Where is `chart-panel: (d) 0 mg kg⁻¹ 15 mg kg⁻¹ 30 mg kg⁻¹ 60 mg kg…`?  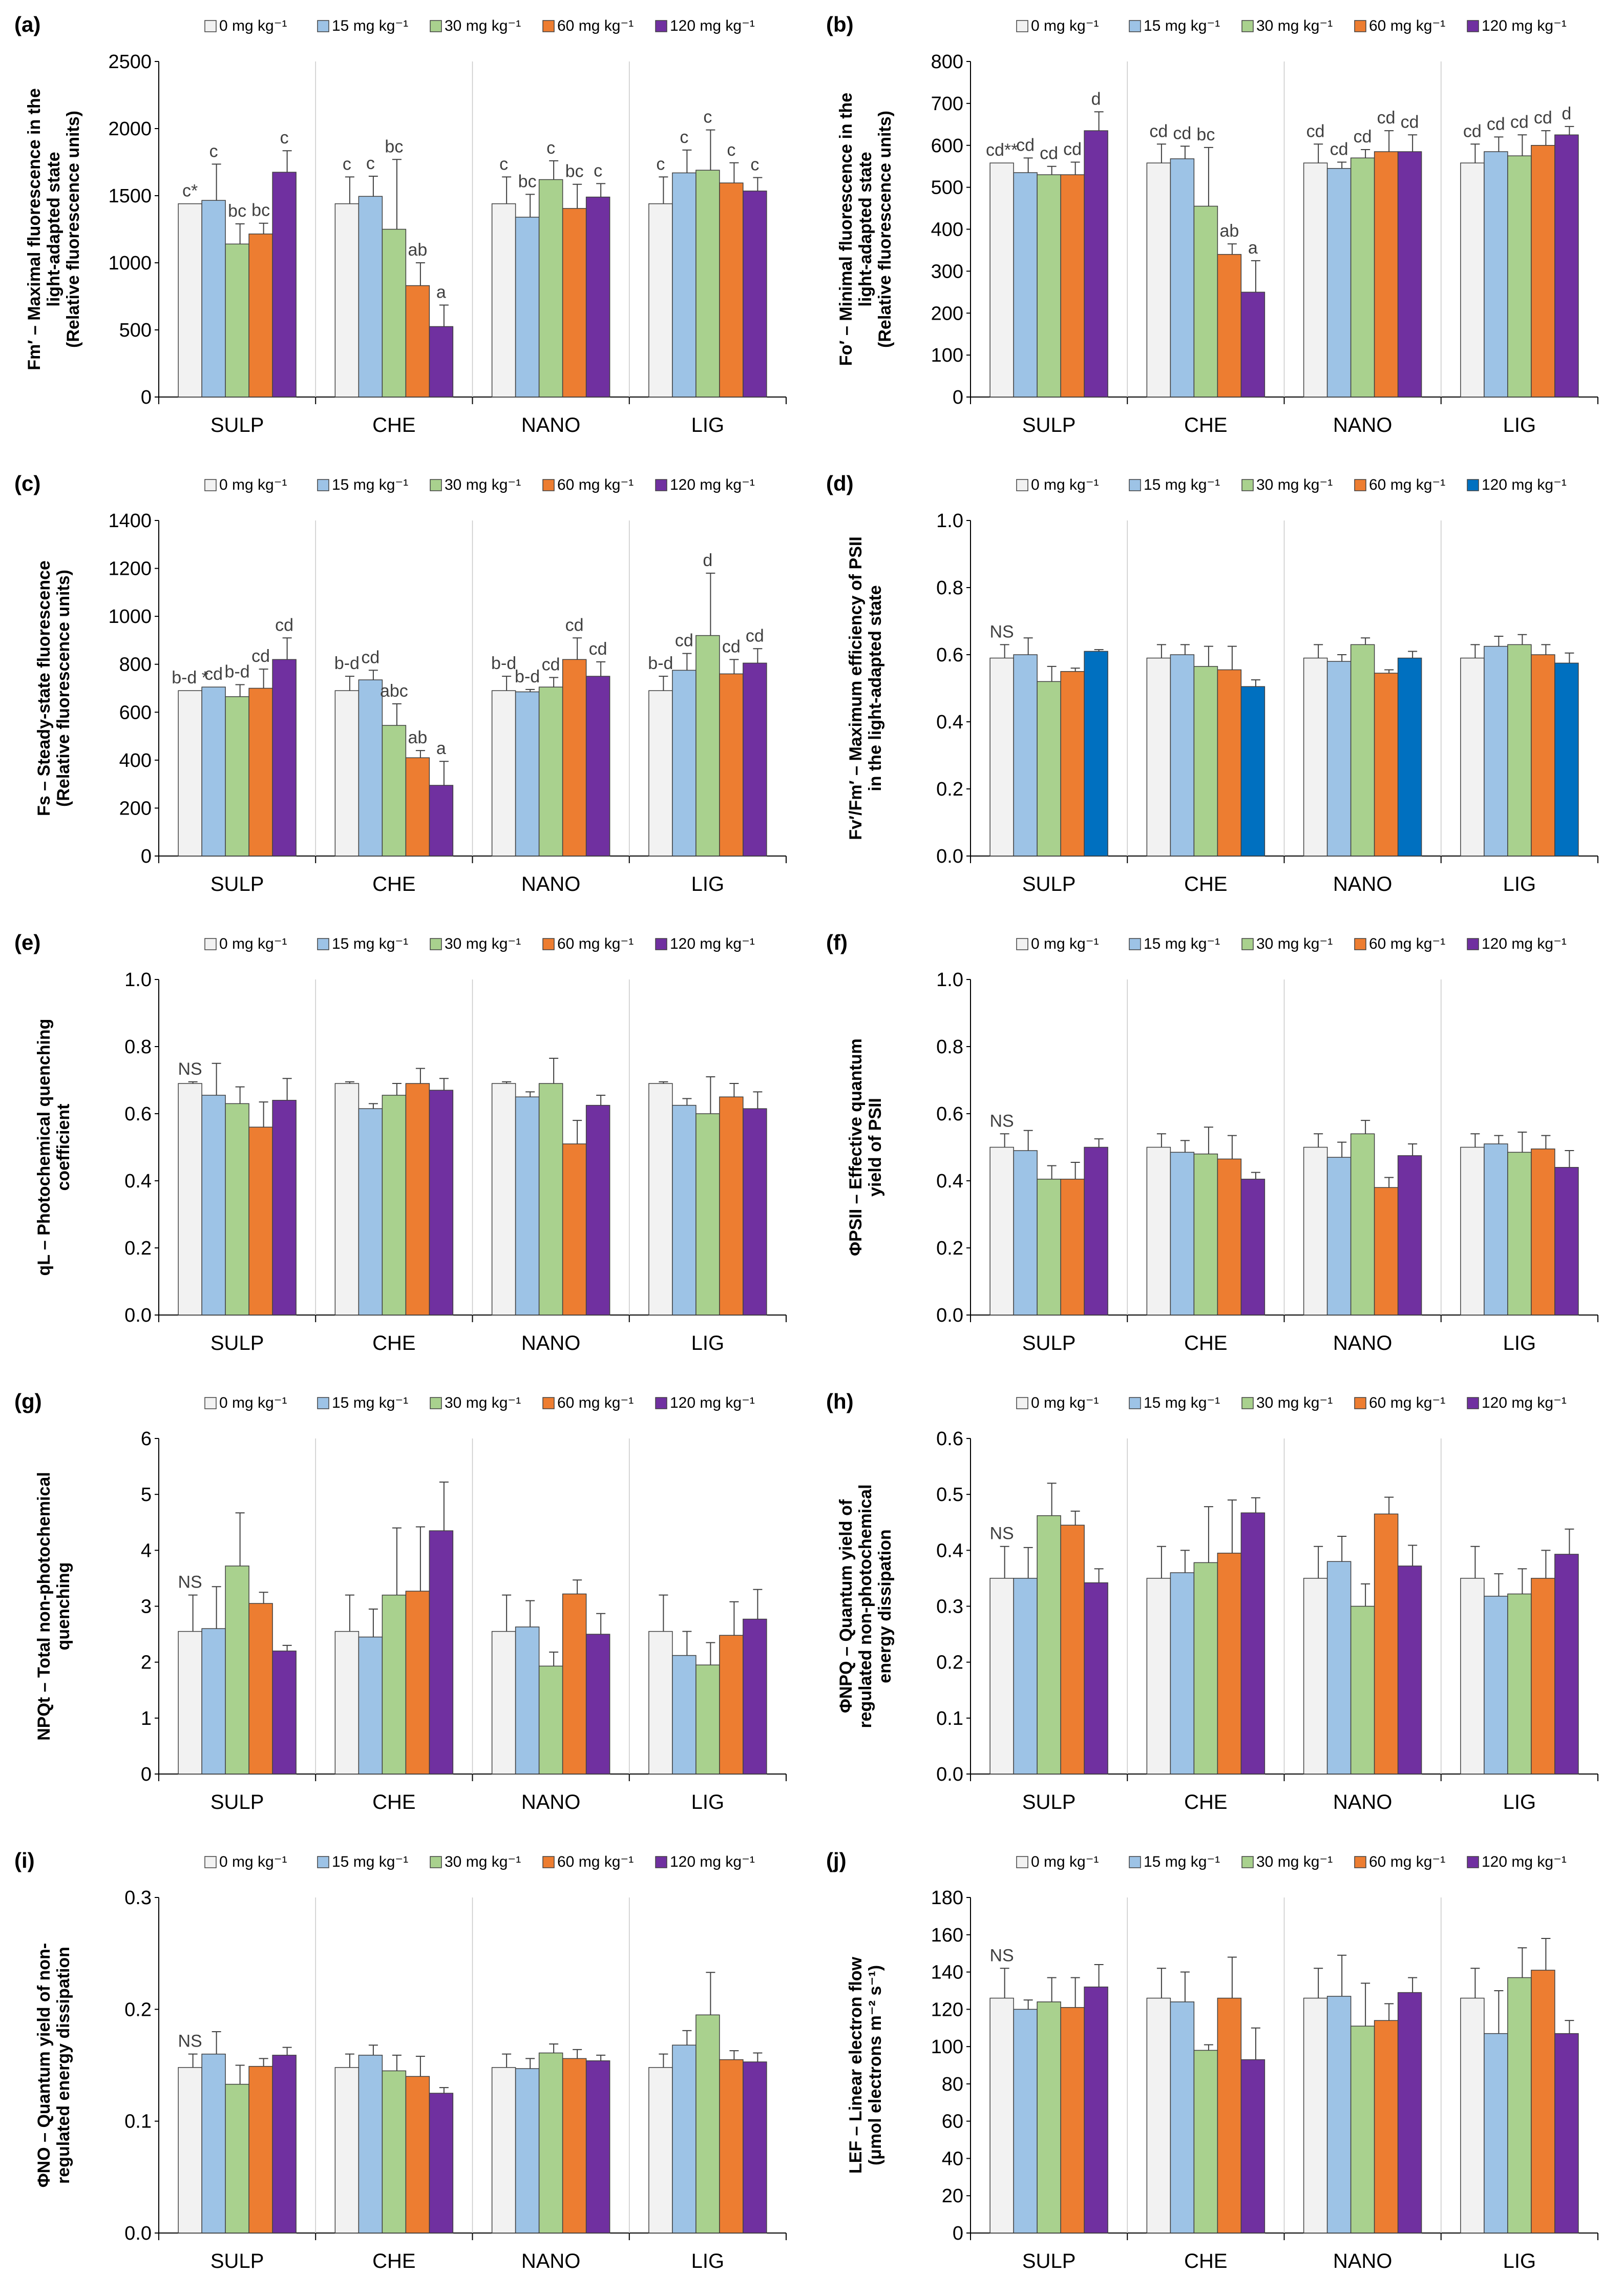
chart-panel: (d) 0 mg kg⁻¹ 15 mg kg⁻¹ 30 mg kg⁻¹ 60 mg kg… is located at coordinates (1217, 688).